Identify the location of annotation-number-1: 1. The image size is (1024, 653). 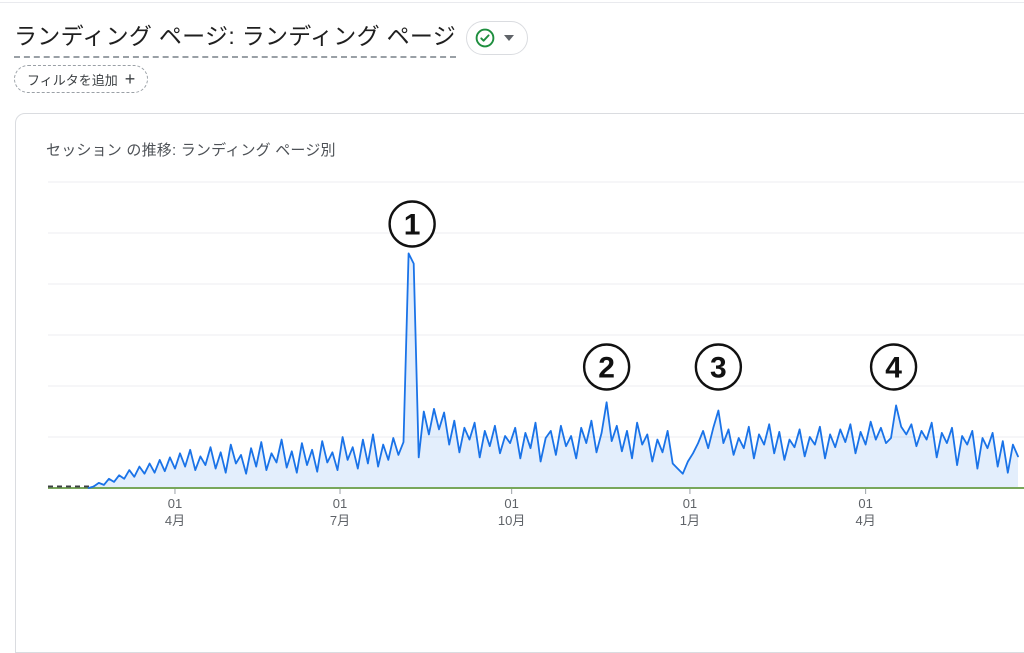
(412, 225).